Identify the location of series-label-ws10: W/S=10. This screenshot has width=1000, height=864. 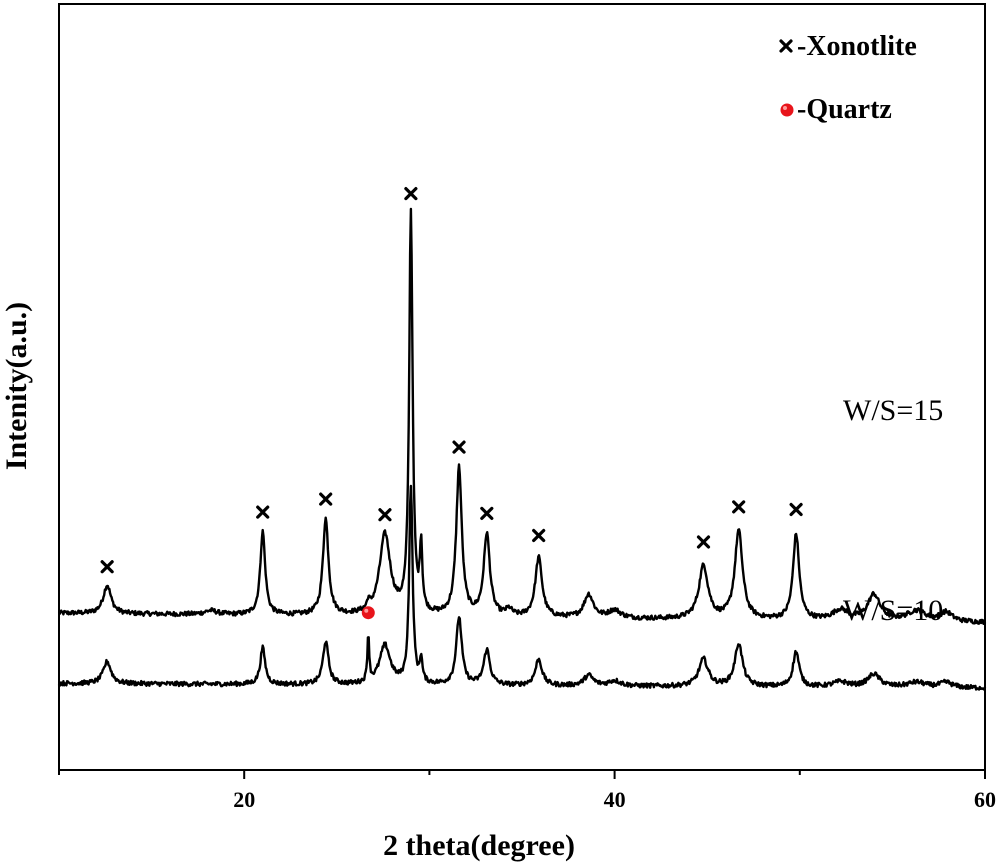
(893, 610).